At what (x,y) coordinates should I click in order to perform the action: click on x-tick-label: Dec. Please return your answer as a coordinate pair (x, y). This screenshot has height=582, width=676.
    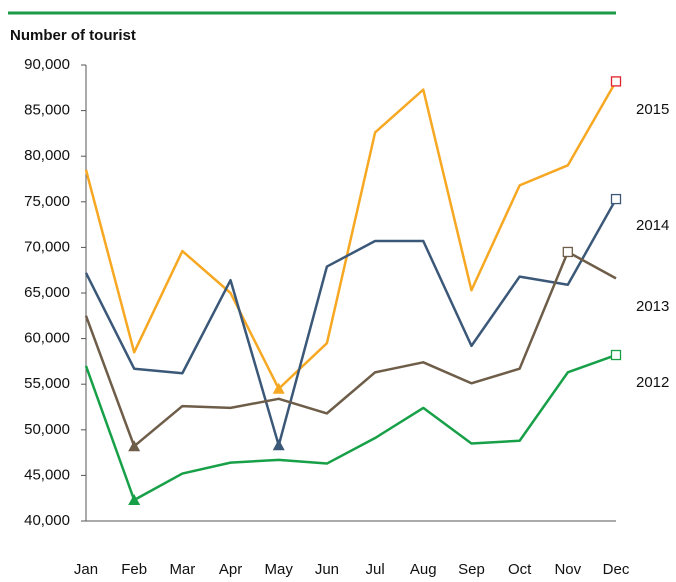
    Looking at the image, I should click on (616, 569).